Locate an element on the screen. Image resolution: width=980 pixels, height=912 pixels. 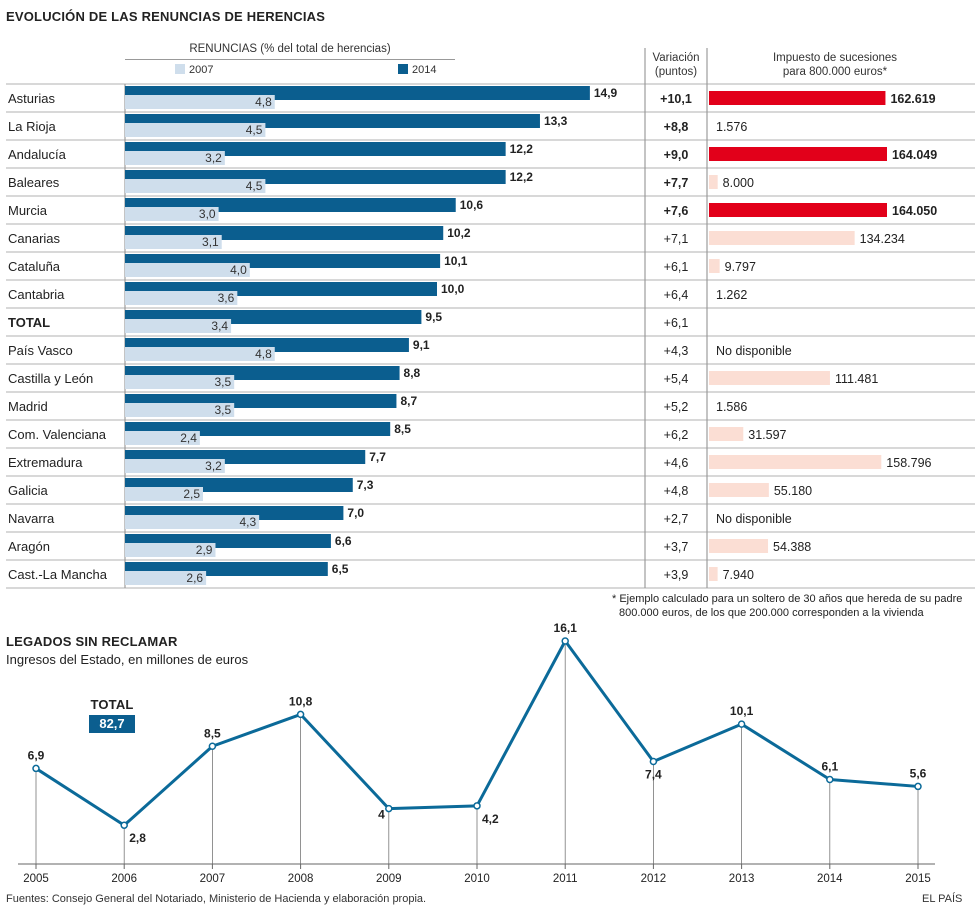
x-tick-label: 2009 is located at coordinates (389, 879).